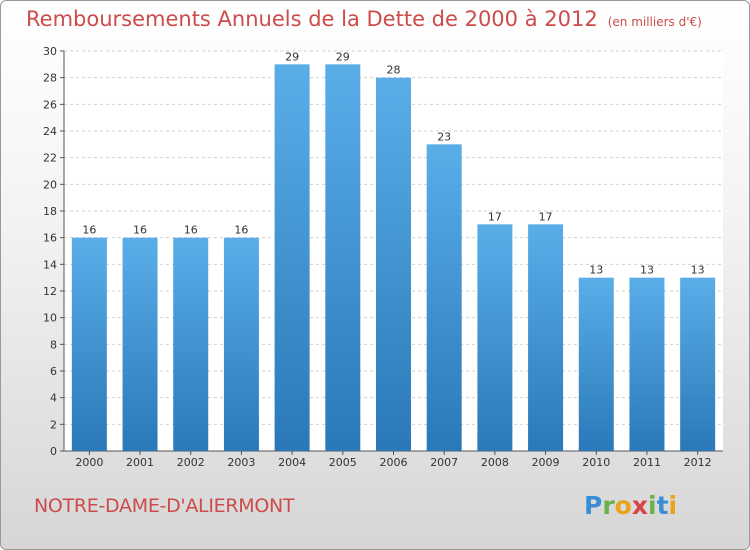 The width and height of the screenshot is (750, 550). Describe the element at coordinates (50, 51) in the screenshot. I see `y-tick-label: 30` at that location.